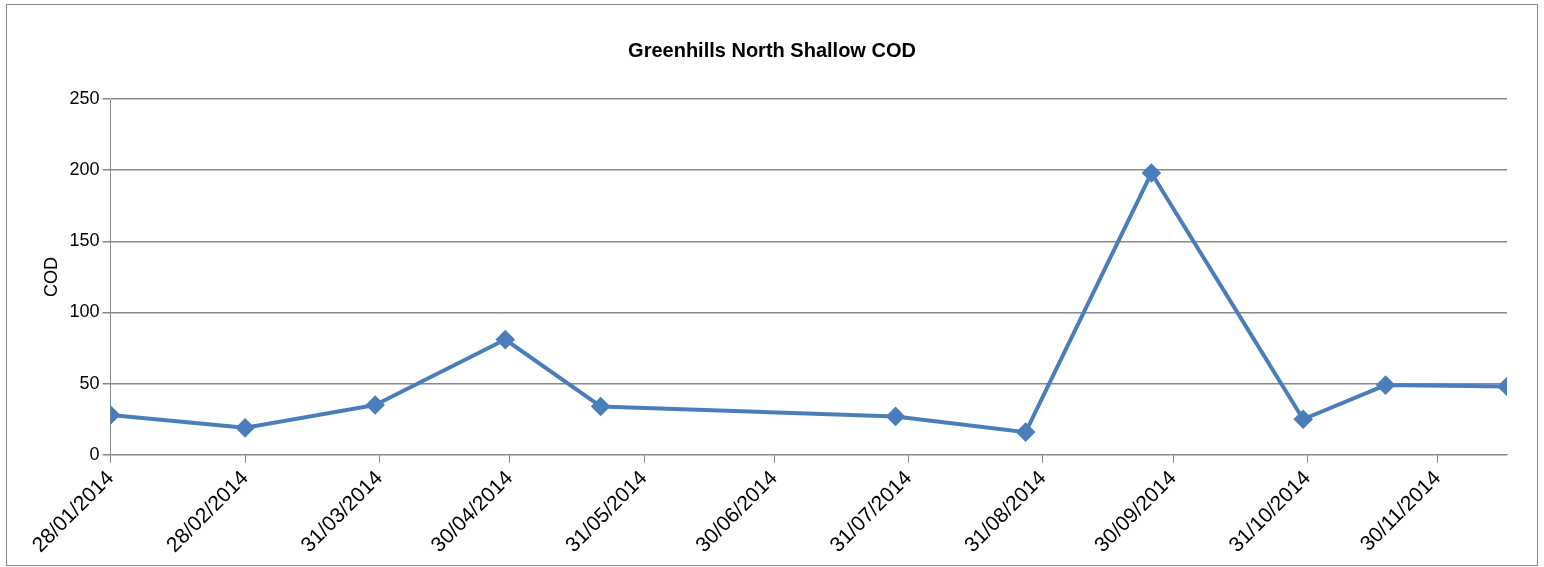 The width and height of the screenshot is (1544, 567). Describe the element at coordinates (84, 169) in the screenshot. I see `y-tick-label: 200` at that location.